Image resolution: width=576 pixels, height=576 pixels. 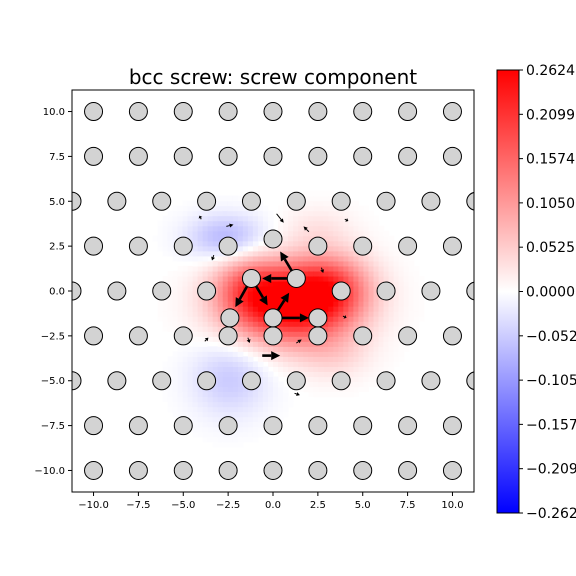 What do you see at coordinates (550, 293) in the screenshot?
I see `colorbar-tick-label: 0.0000` at bounding box center [550, 293].